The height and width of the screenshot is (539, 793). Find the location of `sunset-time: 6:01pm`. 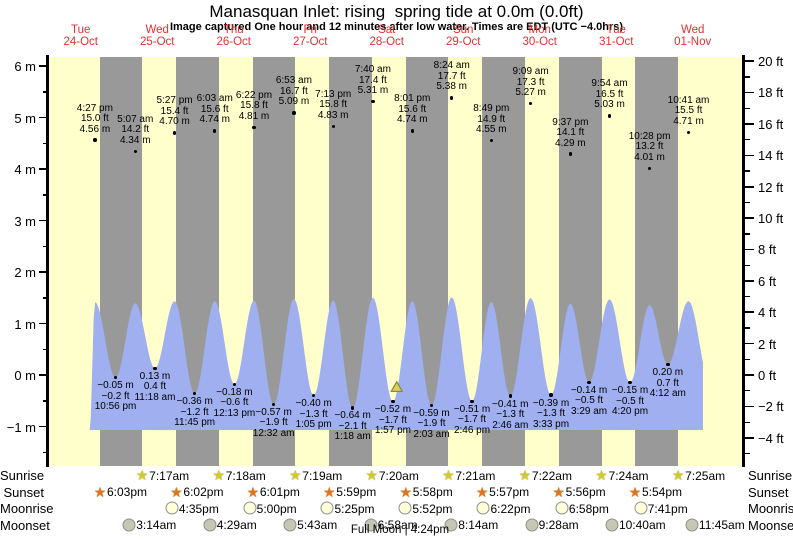

sunset-time: 6:01pm is located at coordinates (279, 492).